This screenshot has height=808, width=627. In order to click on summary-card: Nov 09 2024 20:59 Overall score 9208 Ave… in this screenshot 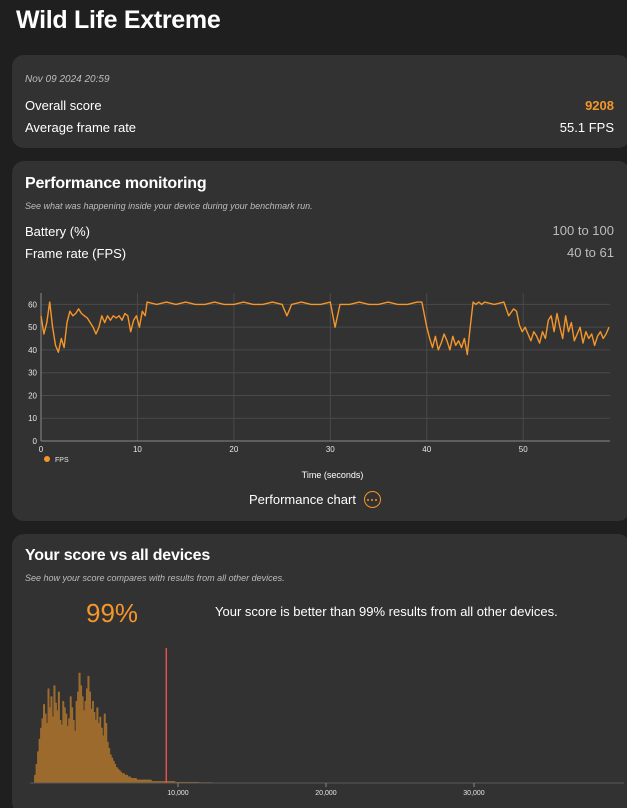, I will do `click(319, 101)`.